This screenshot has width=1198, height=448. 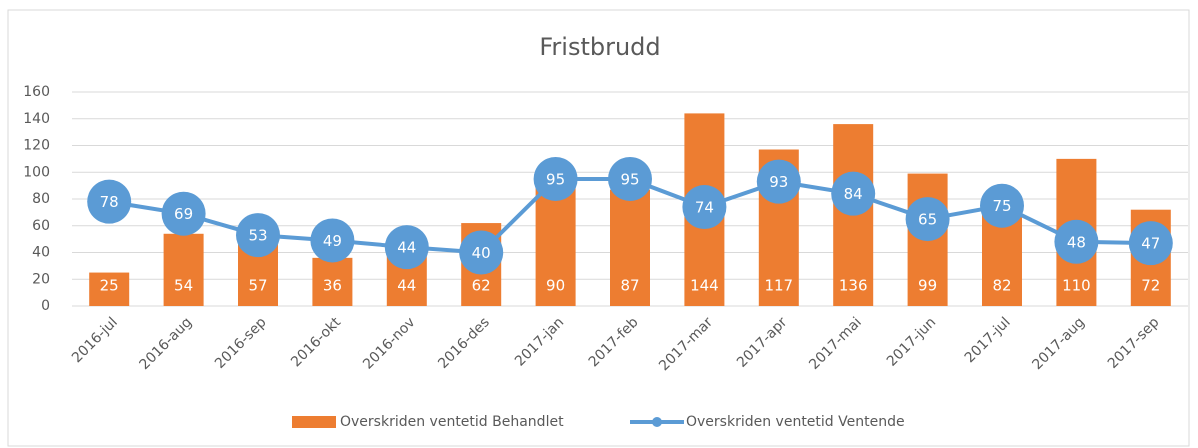 I want to click on legend-swatch, so click(x=314, y=422).